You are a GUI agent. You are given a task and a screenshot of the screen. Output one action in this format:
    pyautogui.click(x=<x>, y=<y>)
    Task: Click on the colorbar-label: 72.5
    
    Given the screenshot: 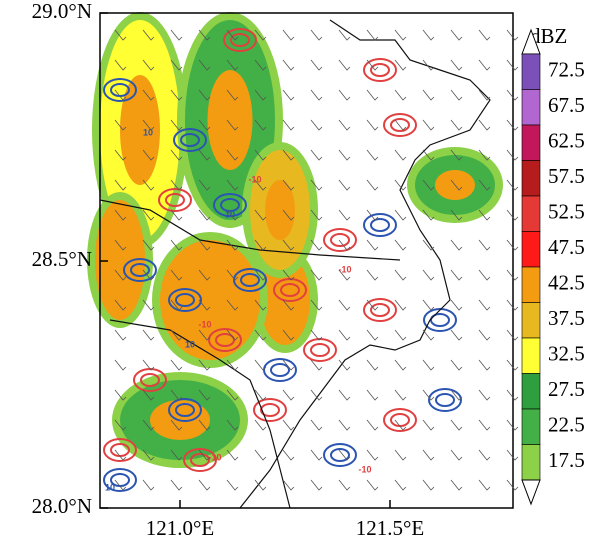 What is the action you would take?
    pyautogui.click(x=566, y=70)
    